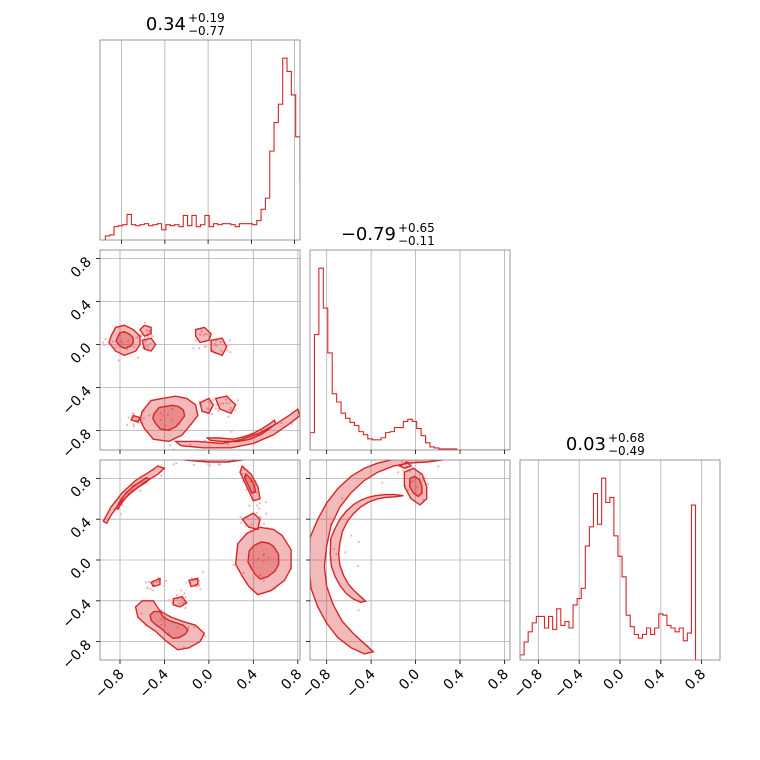  Describe the element at coordinates (182, 577) in the screenshot. I see `joint-param-1-param-3: −0.8 −0.4 0.0 0.4 0.8−0.8−0.40.00.40.8` at that location.